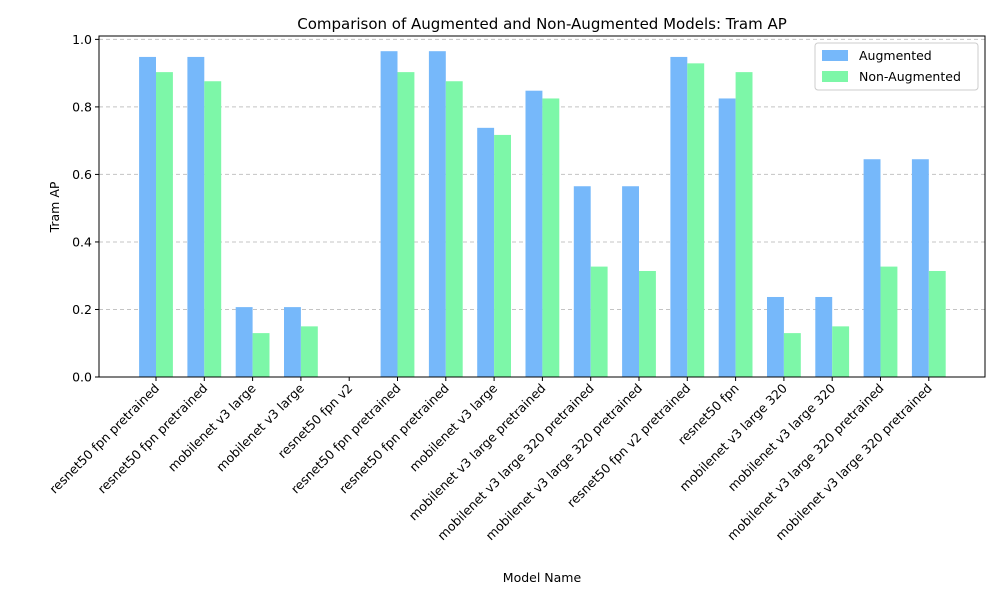  I want to click on y-tick-label: 1.0, so click(82, 39).